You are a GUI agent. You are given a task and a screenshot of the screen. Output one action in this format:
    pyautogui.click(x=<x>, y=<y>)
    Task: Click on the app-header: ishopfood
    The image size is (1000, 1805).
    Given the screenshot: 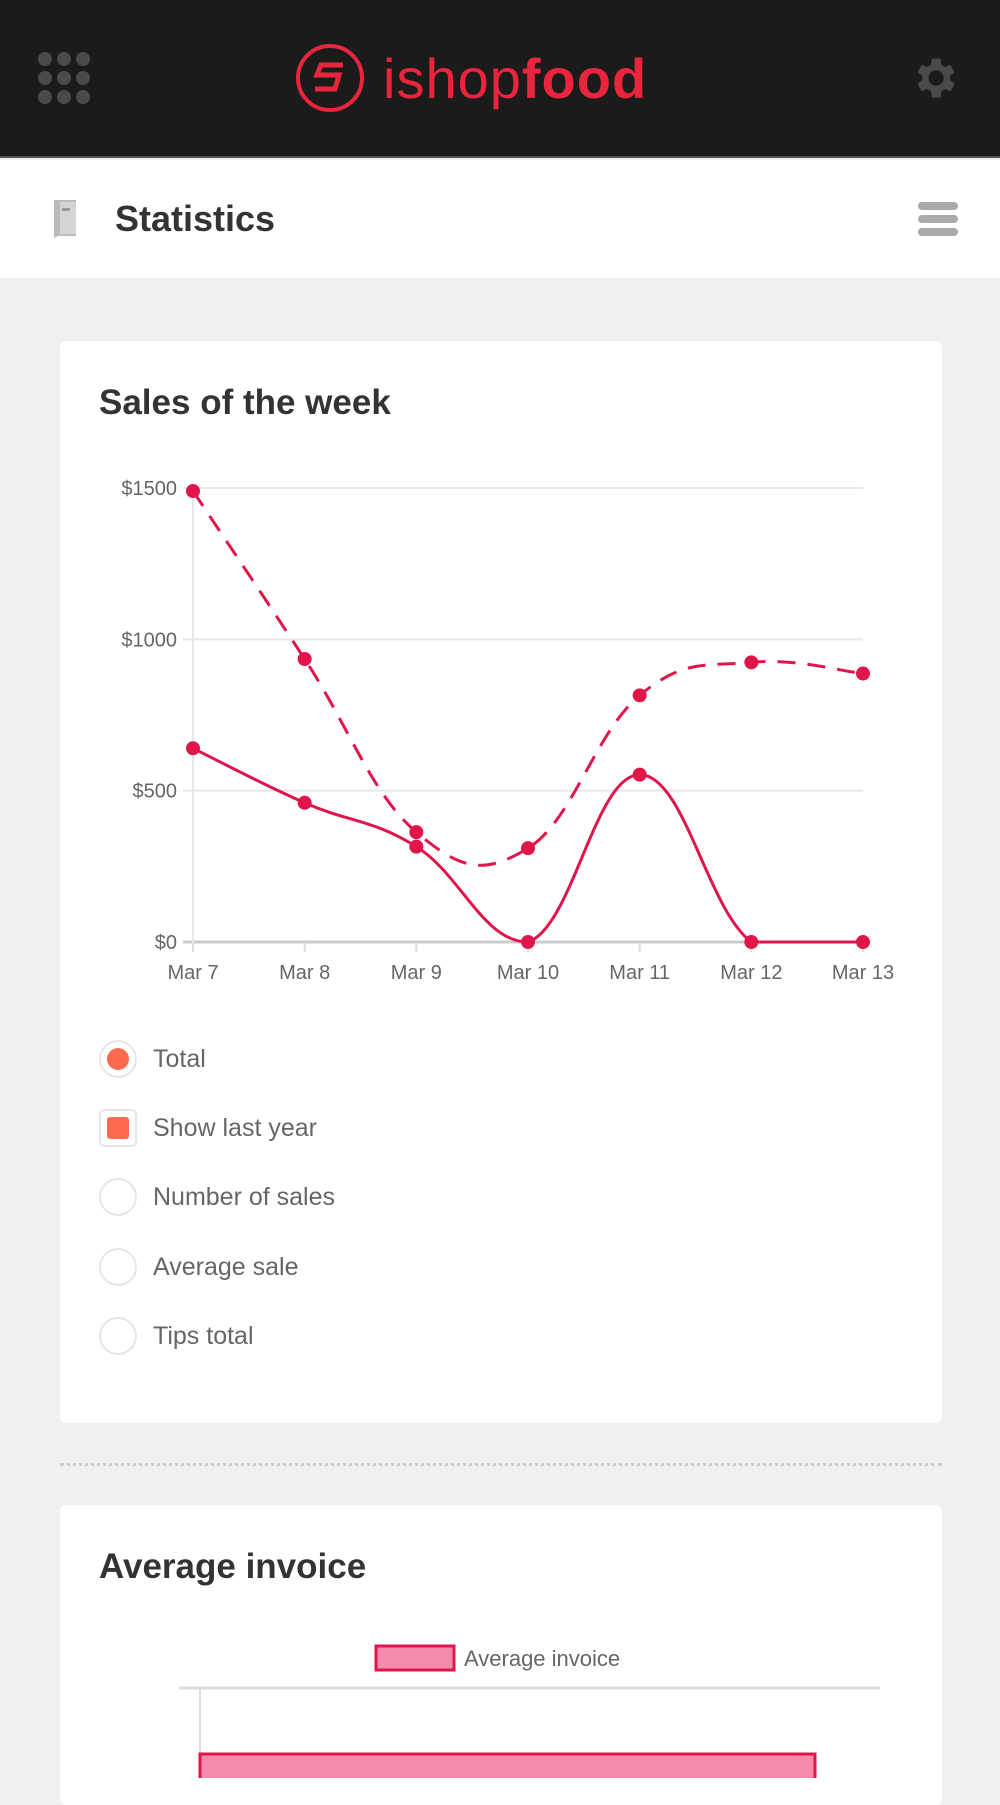 What is the action you would take?
    pyautogui.click(x=500, y=79)
    